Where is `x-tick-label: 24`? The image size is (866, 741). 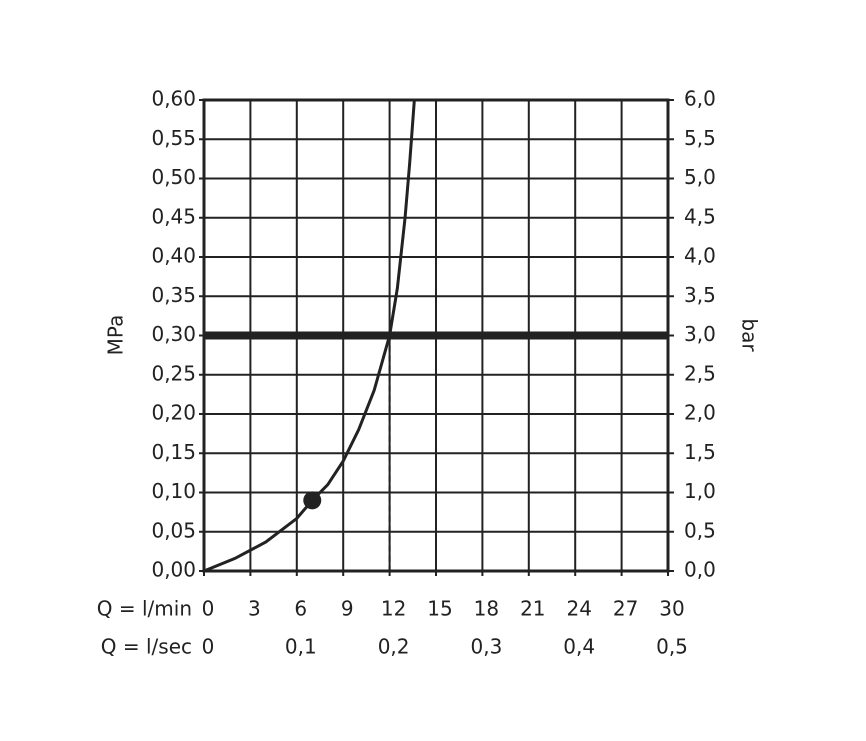
x-tick-label: 24 is located at coordinates (578, 609).